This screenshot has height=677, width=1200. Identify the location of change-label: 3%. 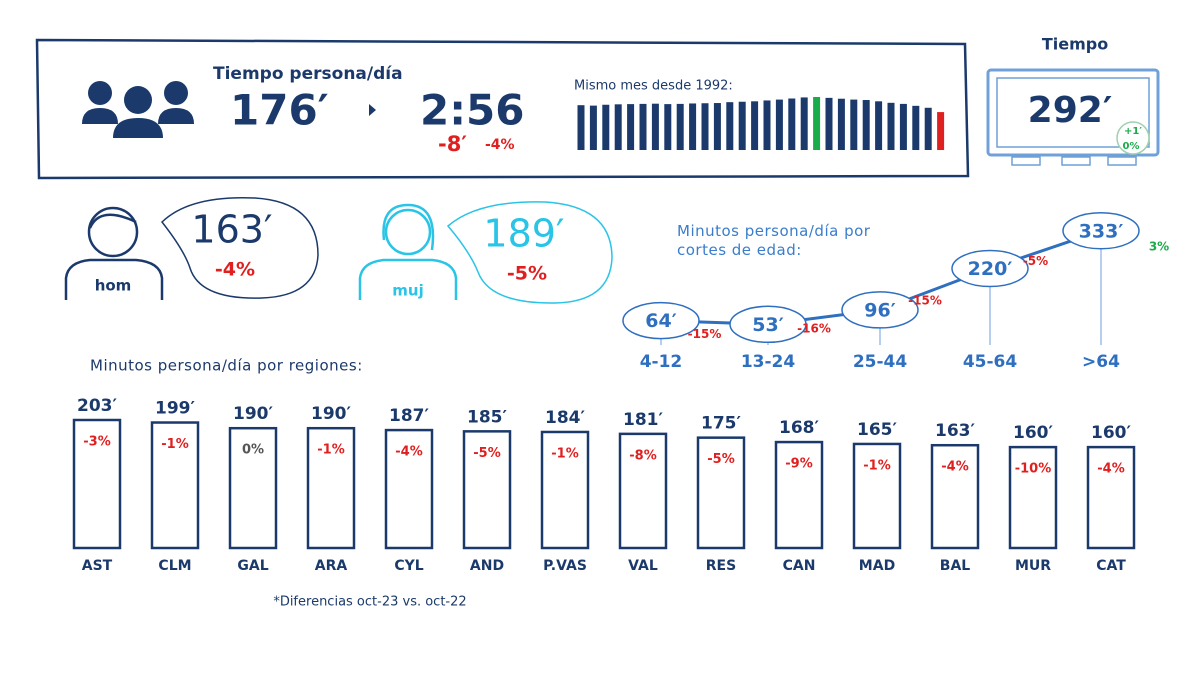
(1159, 246).